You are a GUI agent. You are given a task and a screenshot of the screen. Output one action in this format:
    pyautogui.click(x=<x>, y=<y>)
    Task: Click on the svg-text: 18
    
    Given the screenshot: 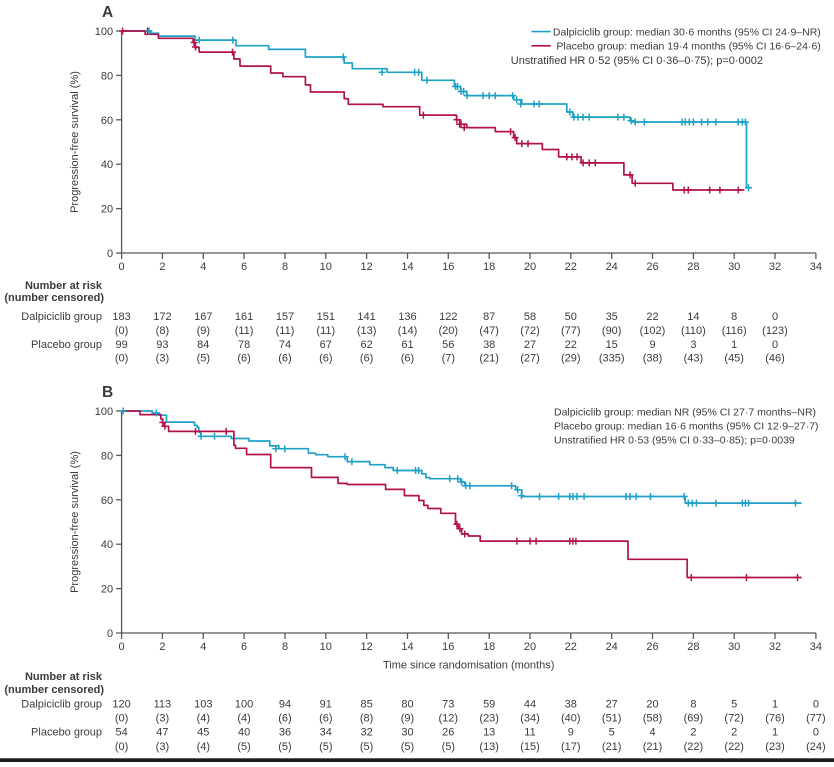 What is the action you would take?
    pyautogui.click(x=489, y=267)
    